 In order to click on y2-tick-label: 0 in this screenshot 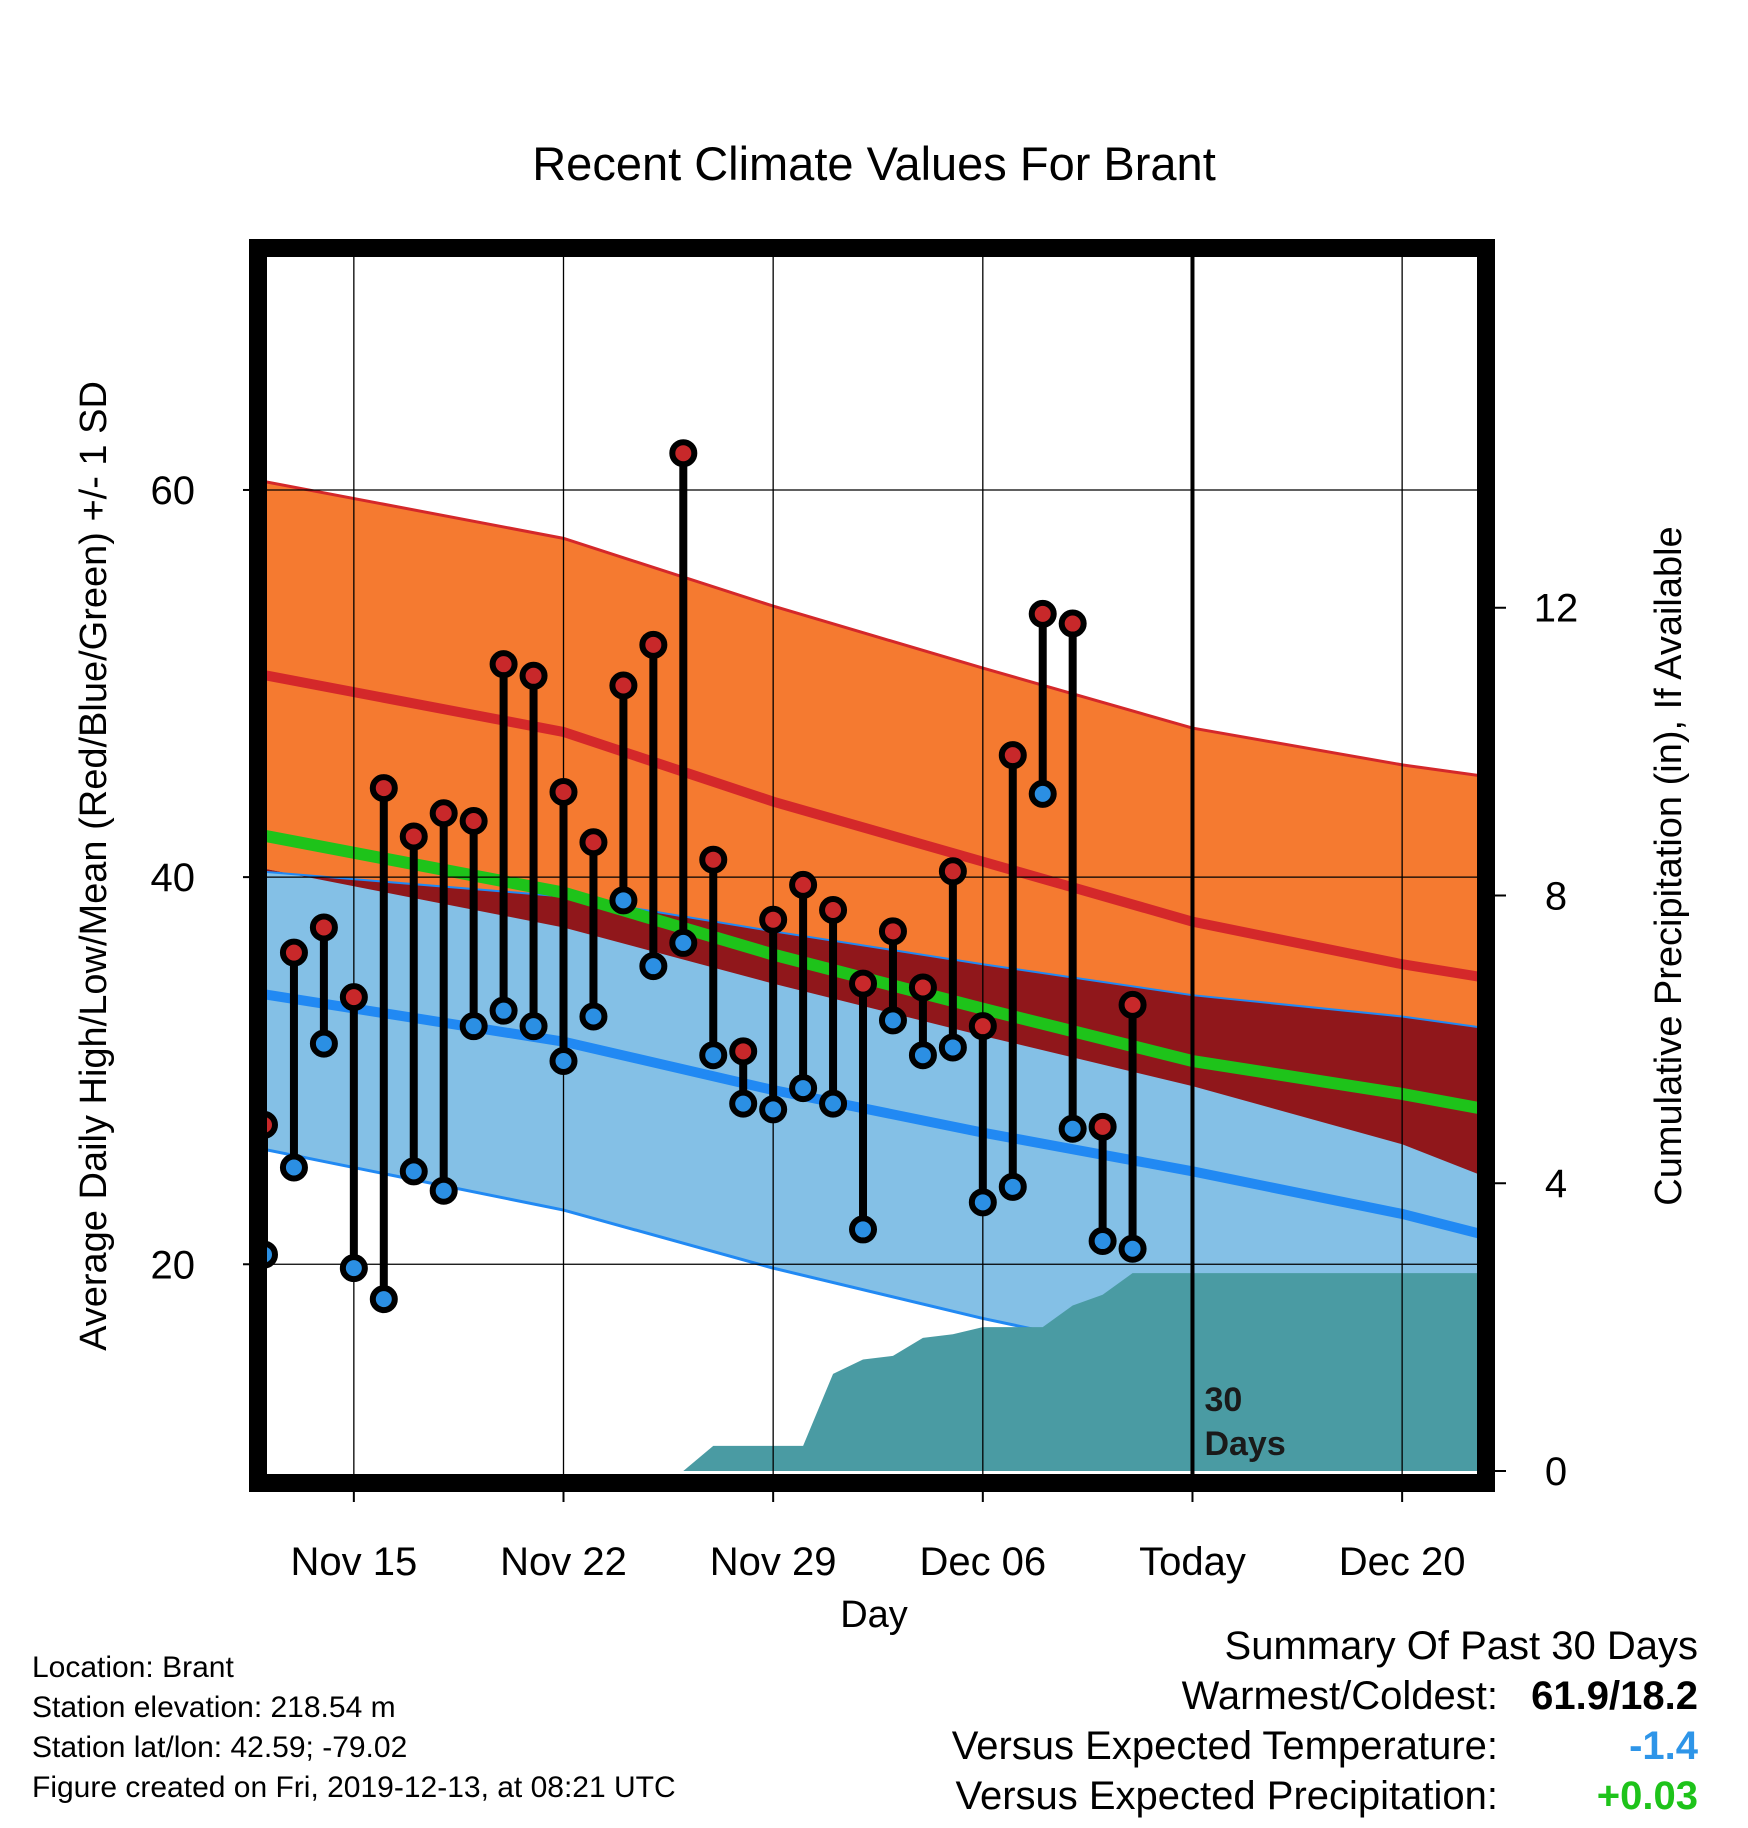, I will do `click(1556, 1472)`.